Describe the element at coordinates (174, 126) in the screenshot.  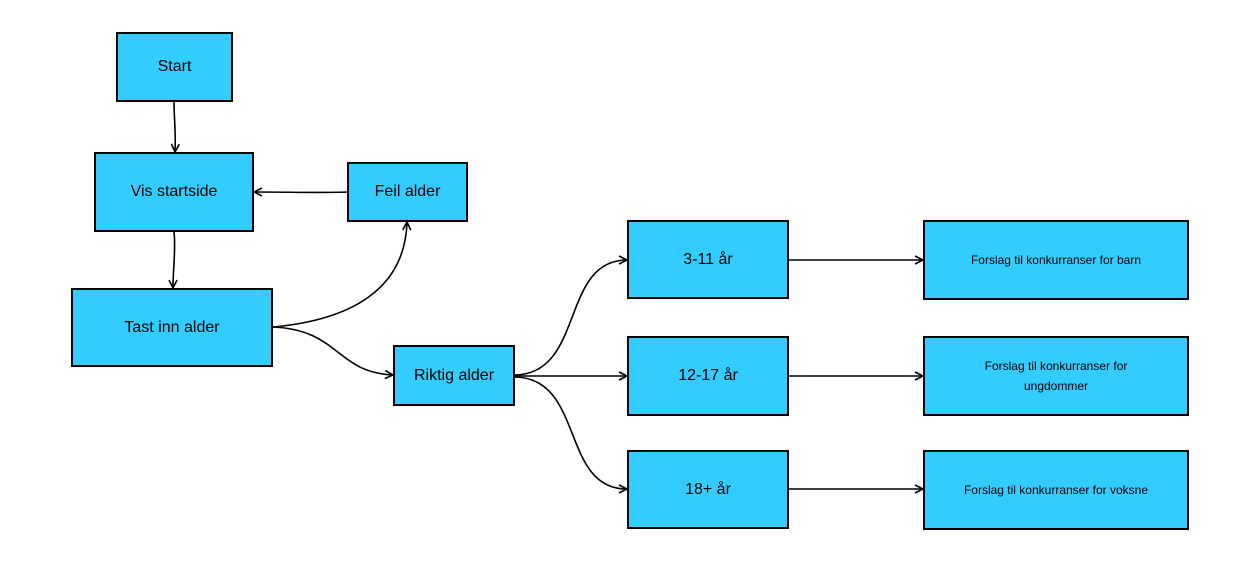
I see `edge-start-to-vis-startside` at that location.